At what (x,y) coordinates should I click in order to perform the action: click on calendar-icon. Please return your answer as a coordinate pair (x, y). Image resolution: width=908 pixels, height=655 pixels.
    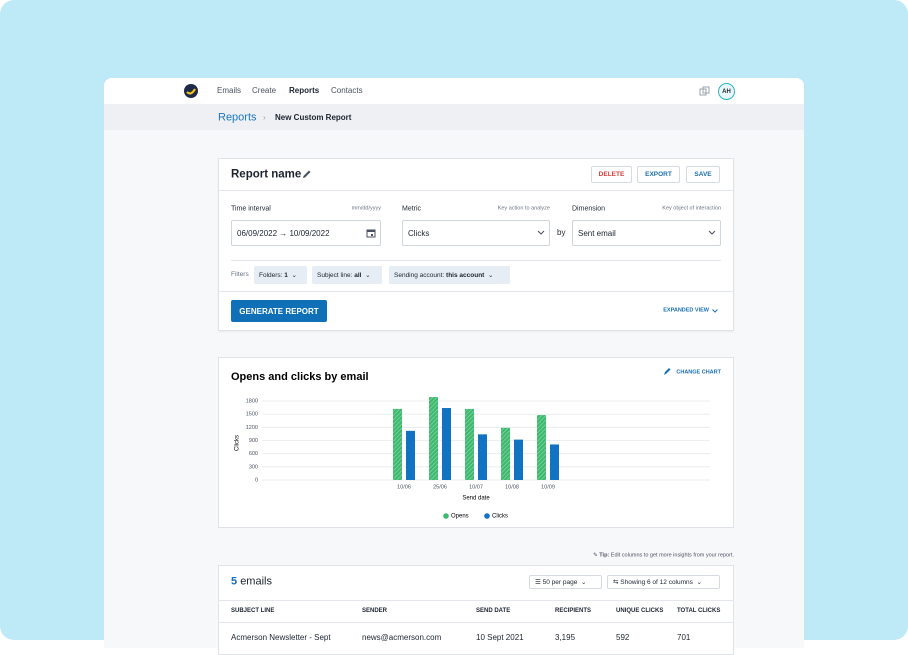
    Looking at the image, I should click on (371, 233).